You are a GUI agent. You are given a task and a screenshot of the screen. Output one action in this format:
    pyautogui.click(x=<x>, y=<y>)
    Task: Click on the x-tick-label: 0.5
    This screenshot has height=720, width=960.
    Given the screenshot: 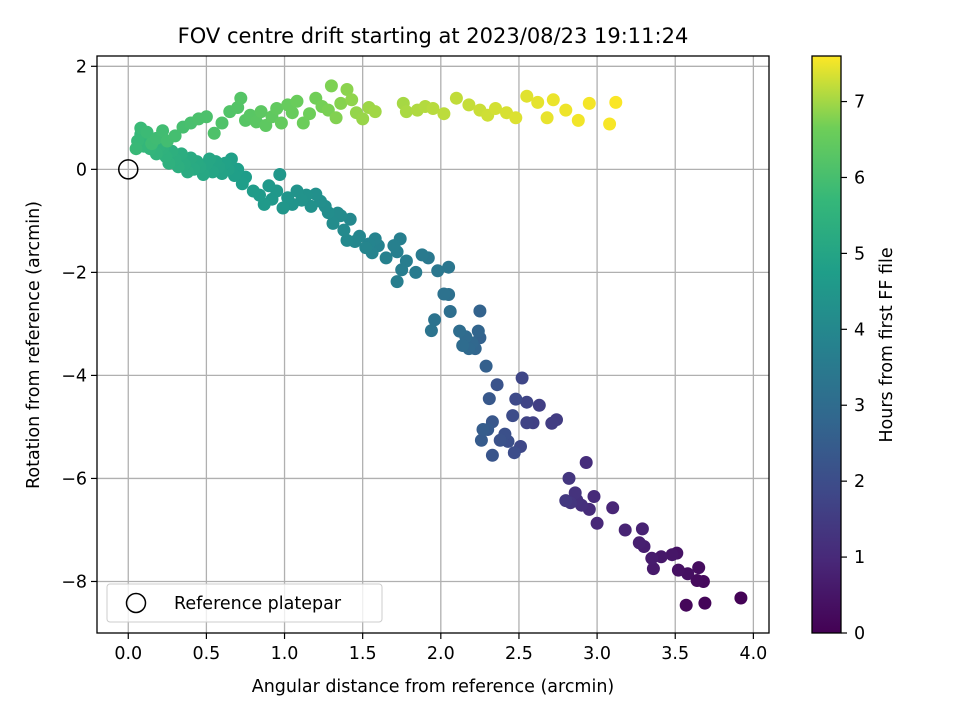 What is the action you would take?
    pyautogui.click(x=206, y=654)
    